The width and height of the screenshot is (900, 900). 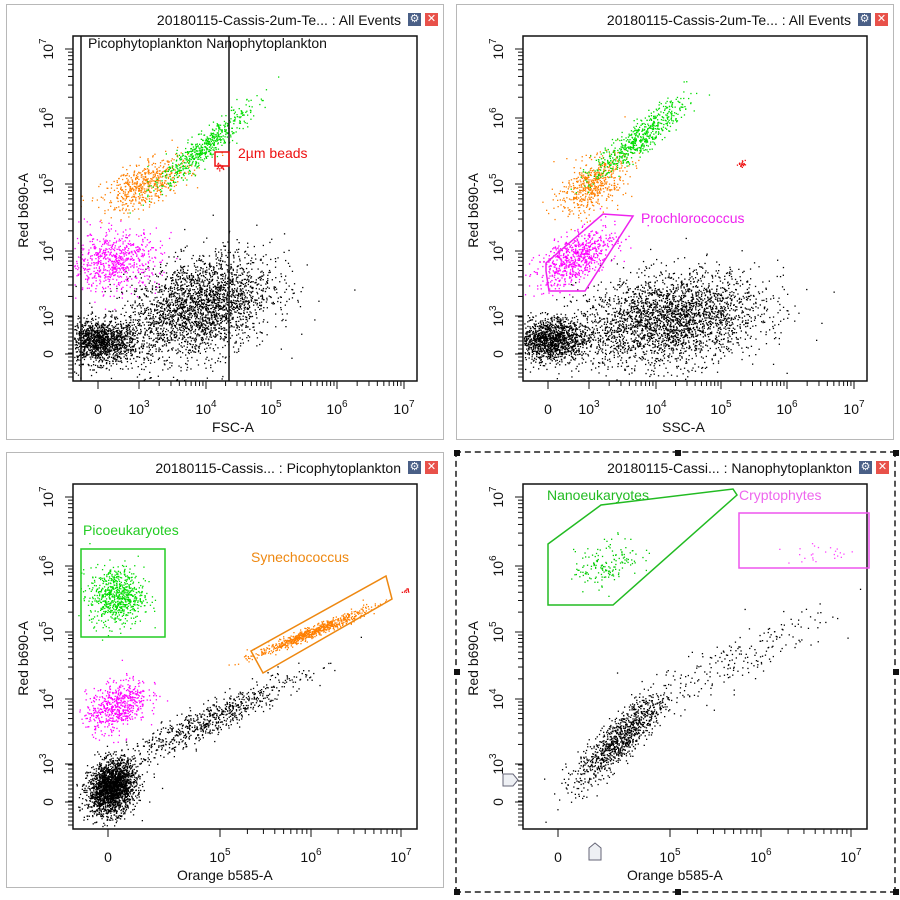 What do you see at coordinates (414, 19) in the screenshot?
I see `options-icon: ⚙` at bounding box center [414, 19].